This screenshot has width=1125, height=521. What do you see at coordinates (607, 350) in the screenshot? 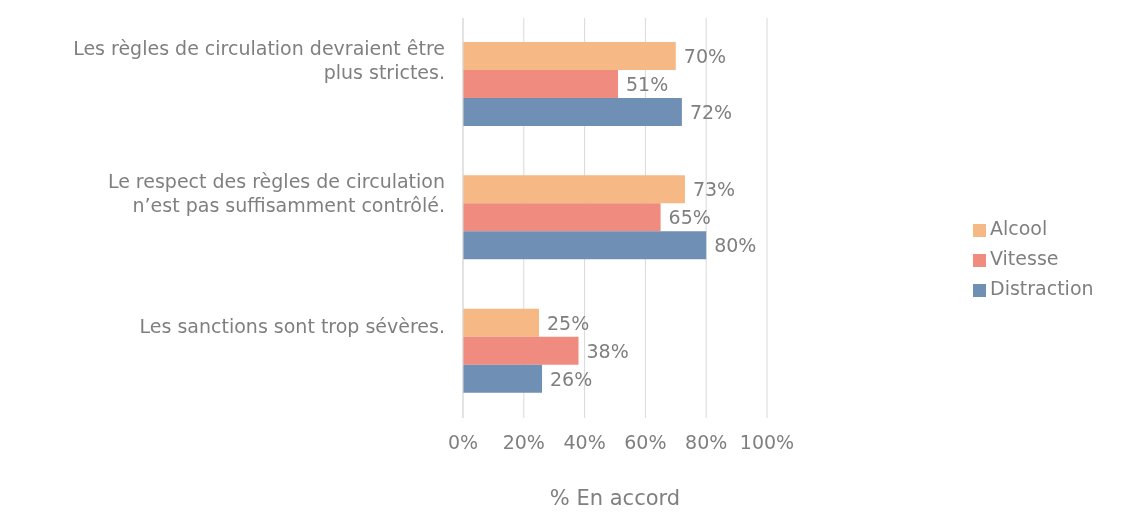
I see `data-label: 38%` at bounding box center [607, 350].